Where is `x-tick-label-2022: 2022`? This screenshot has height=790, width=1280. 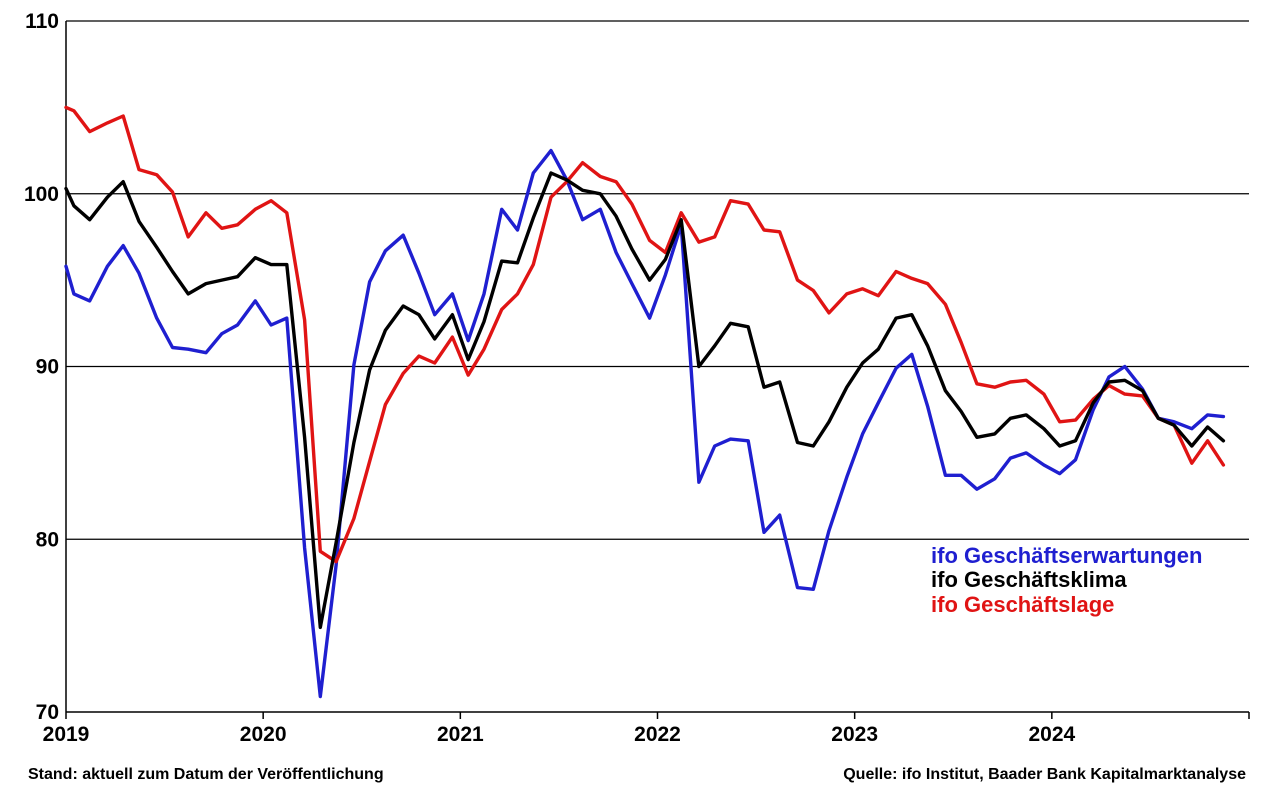 x-tick-label-2022: 2022 is located at coordinates (657, 734).